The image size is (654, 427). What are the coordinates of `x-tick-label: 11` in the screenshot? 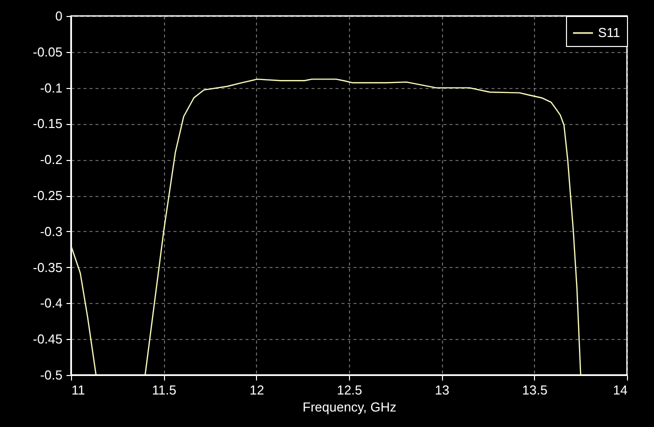 It's located at (78, 390).